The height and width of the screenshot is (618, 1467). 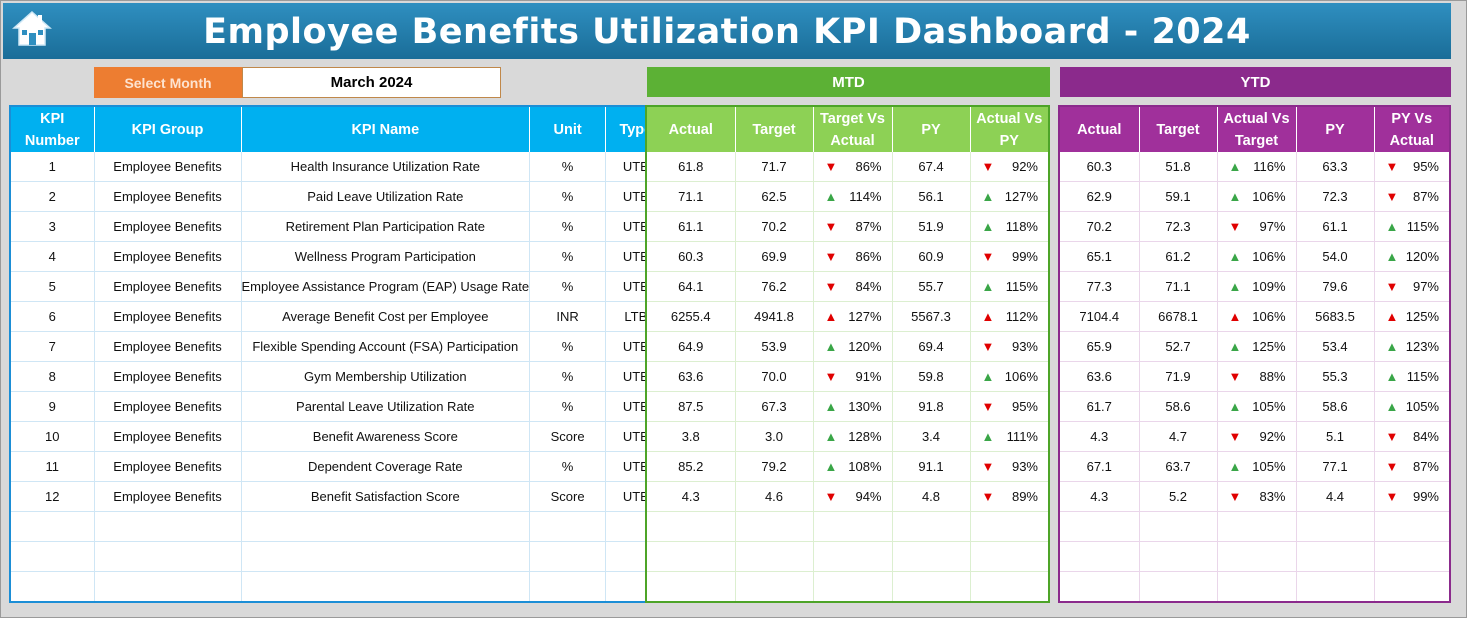 What do you see at coordinates (1335, 256) in the screenshot?
I see `ytd-py: 54.0` at bounding box center [1335, 256].